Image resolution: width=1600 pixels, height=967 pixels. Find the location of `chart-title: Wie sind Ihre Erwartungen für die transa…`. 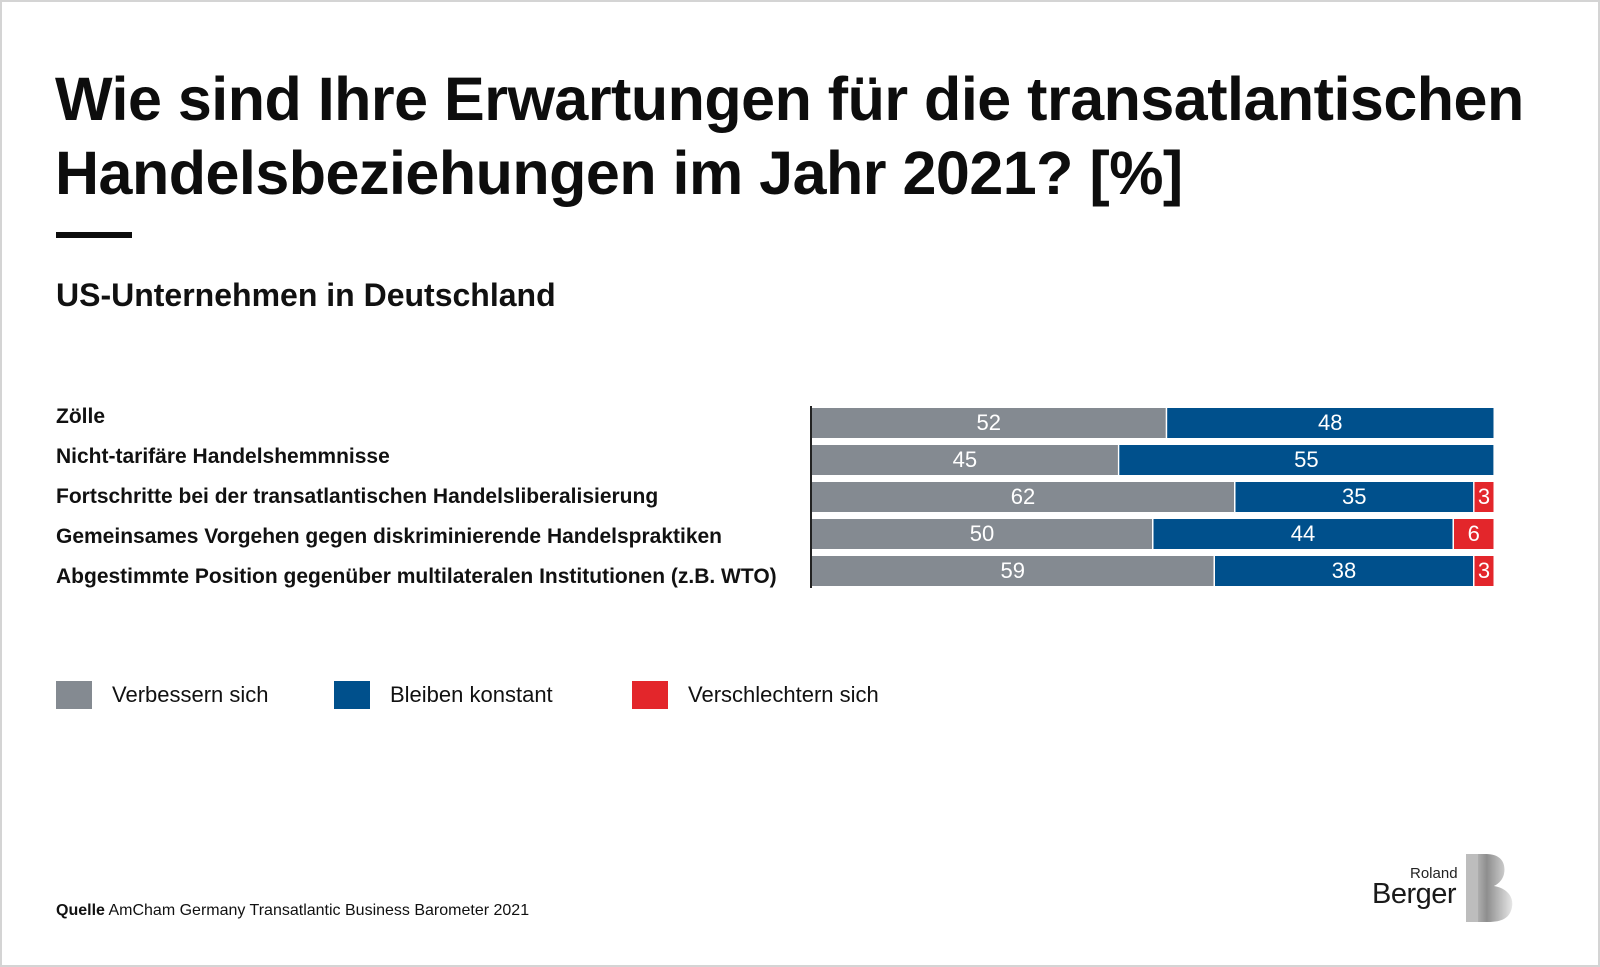

chart-title: Wie sind Ihre Erwartungen für die transa… is located at coordinates (789, 136).